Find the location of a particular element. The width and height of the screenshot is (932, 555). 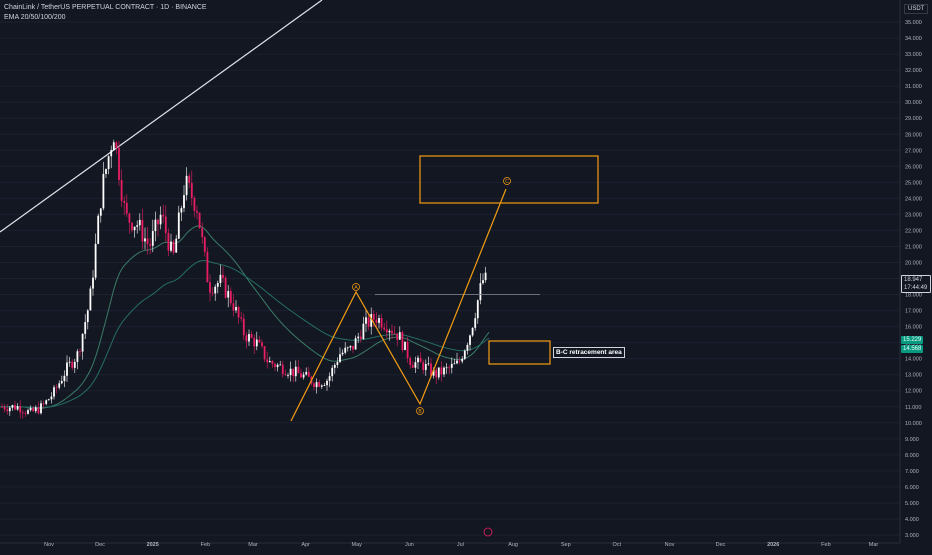

x-tick-label: Nov is located at coordinates (49, 545).